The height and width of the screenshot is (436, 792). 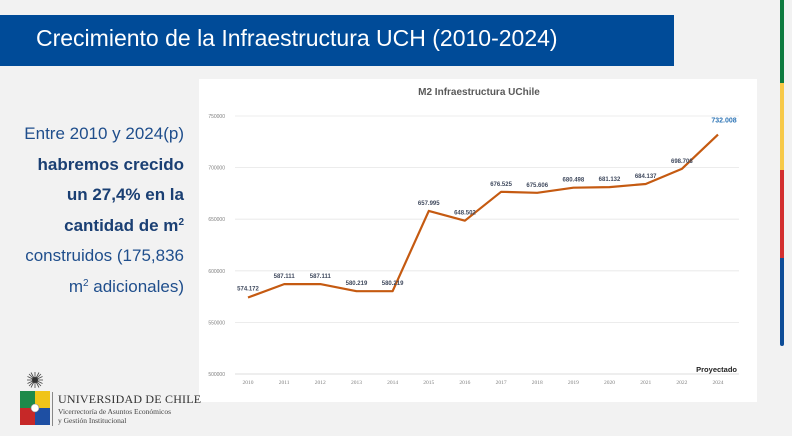 I want to click on y-tick-label: 500000, so click(x=216, y=375).